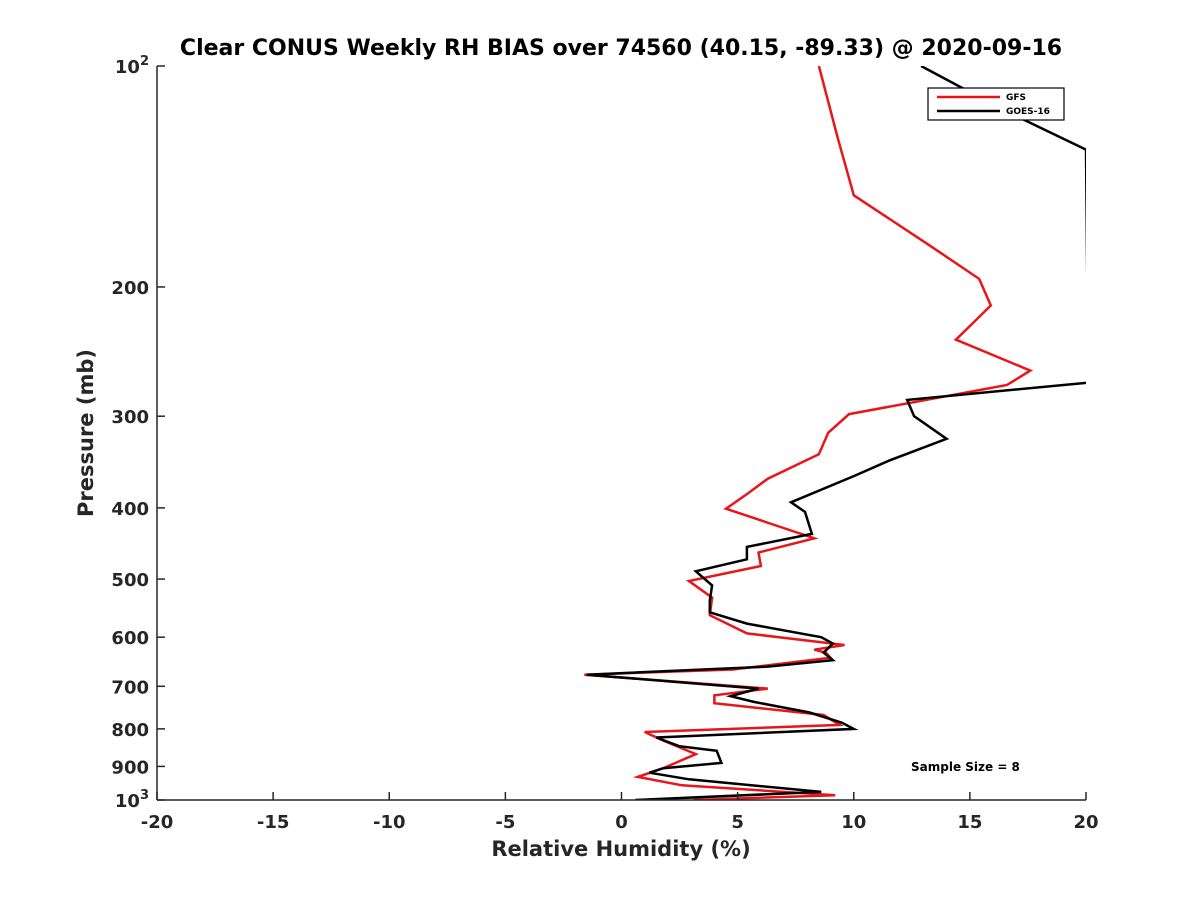 This screenshot has width=1200, height=900. What do you see at coordinates (853, 822) in the screenshot?
I see `x-tick-label: 10` at bounding box center [853, 822].